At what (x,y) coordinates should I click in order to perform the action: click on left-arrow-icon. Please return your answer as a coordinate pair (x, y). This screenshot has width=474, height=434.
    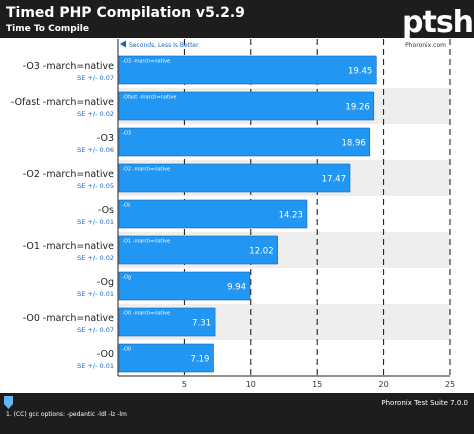
    Looking at the image, I should click on (123, 44).